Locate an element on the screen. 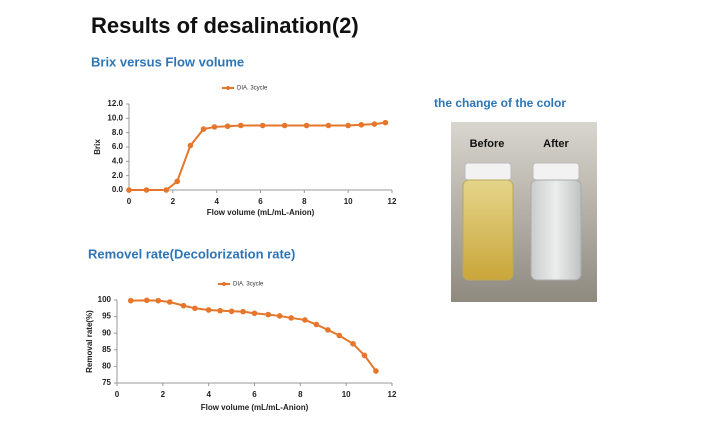 The image size is (705, 434). y-tick-label: 8.0 is located at coordinates (118, 132).